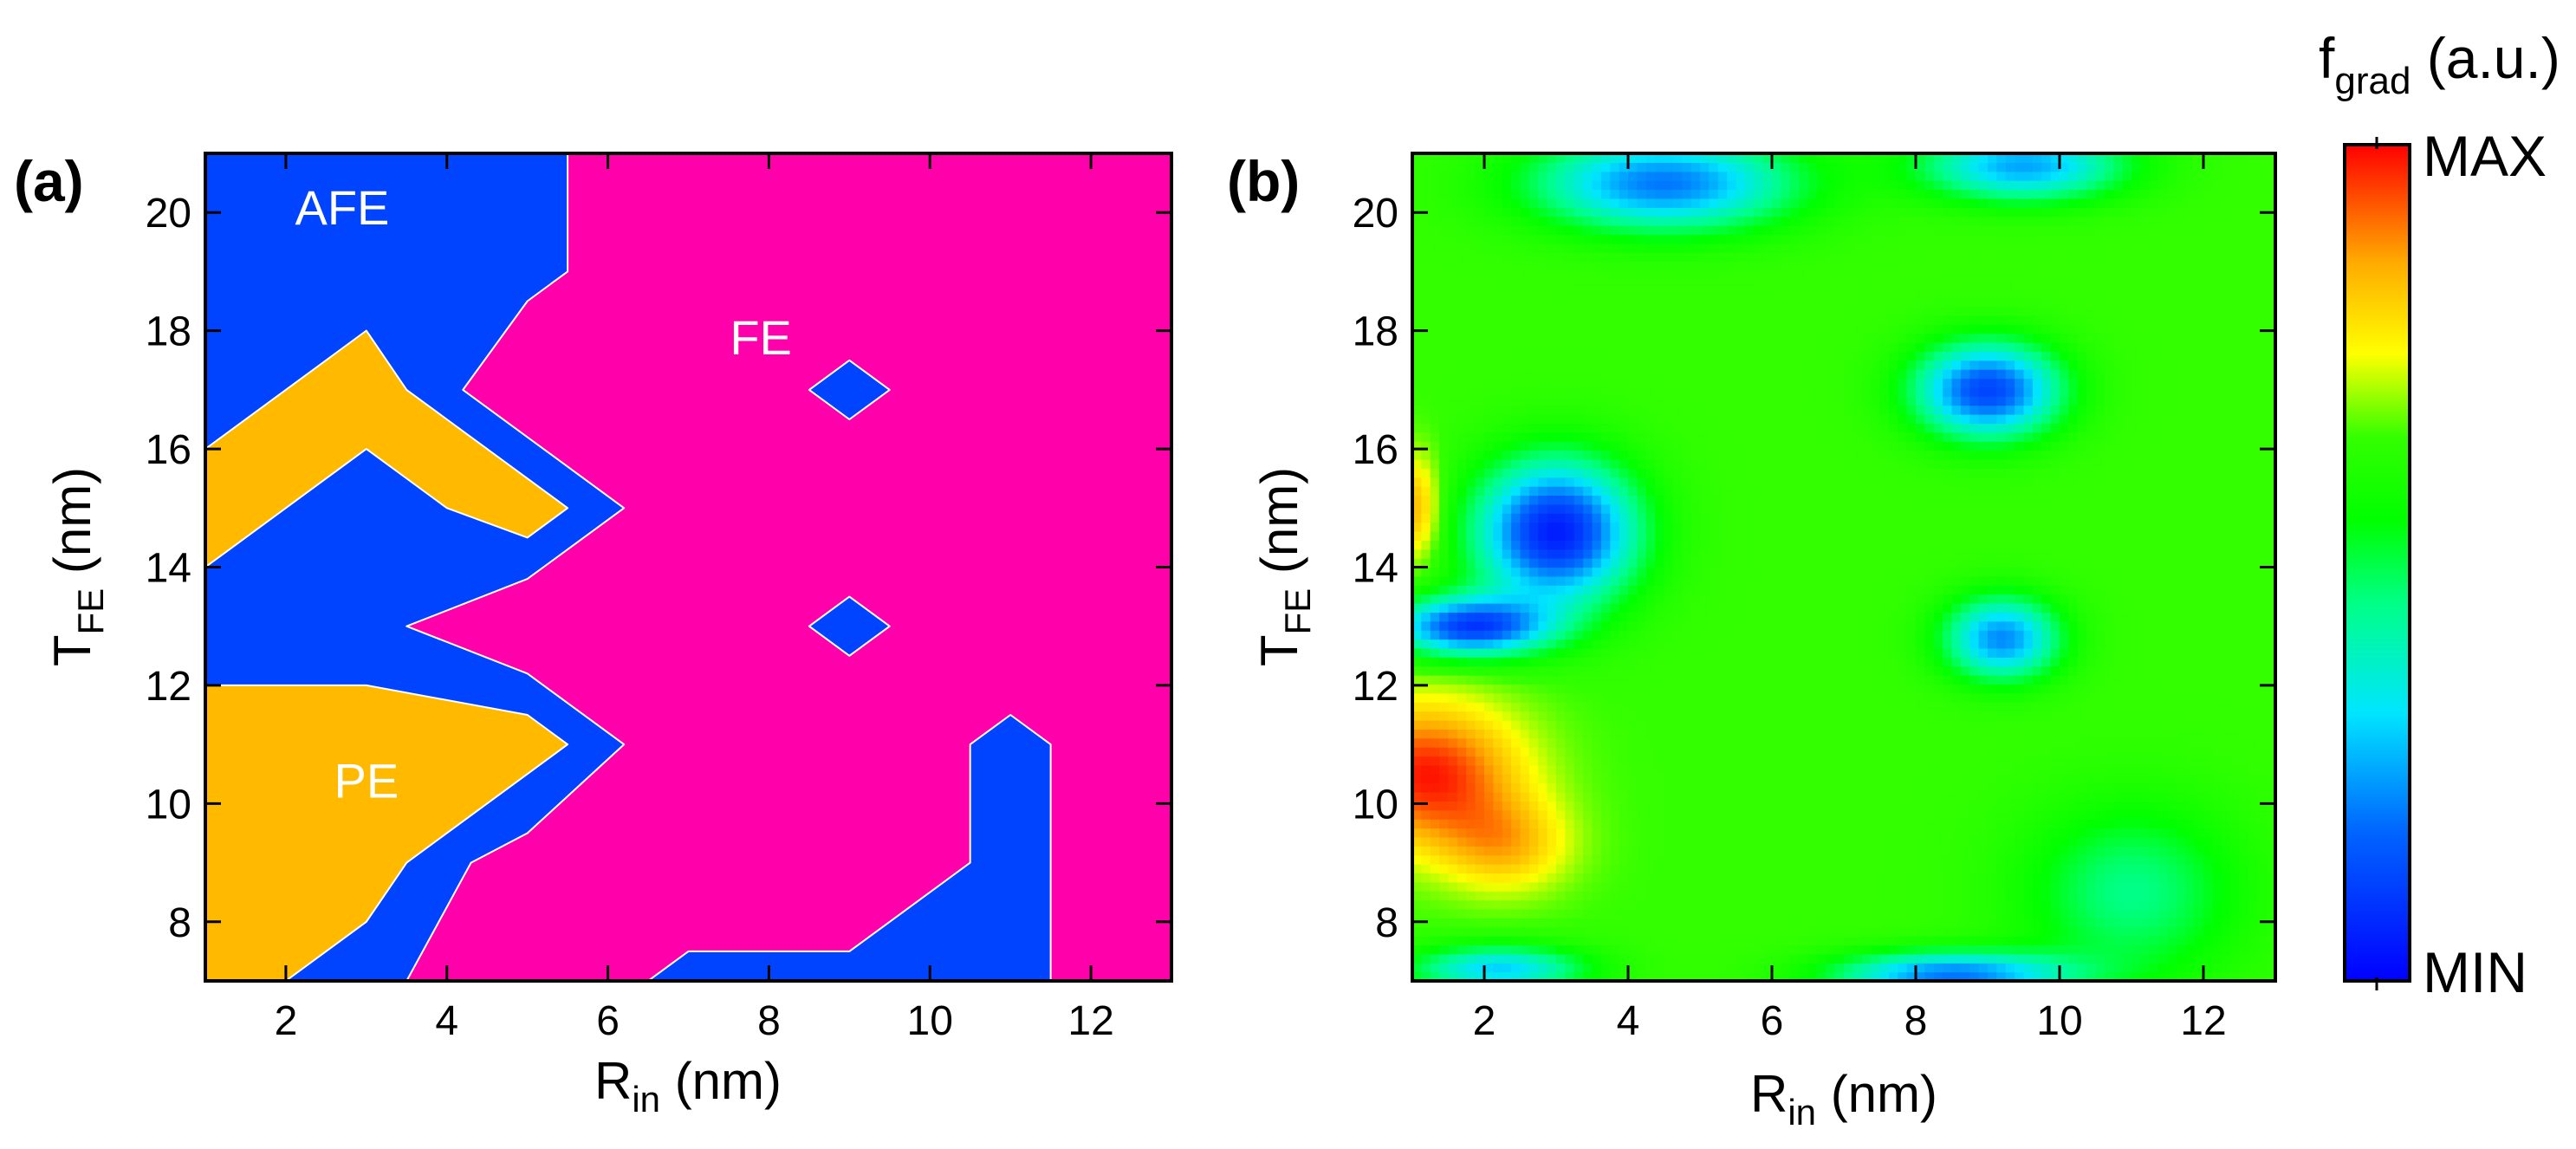  Describe the element at coordinates (387, 448) in the screenshot. I see `phase-region-pe` at that location.